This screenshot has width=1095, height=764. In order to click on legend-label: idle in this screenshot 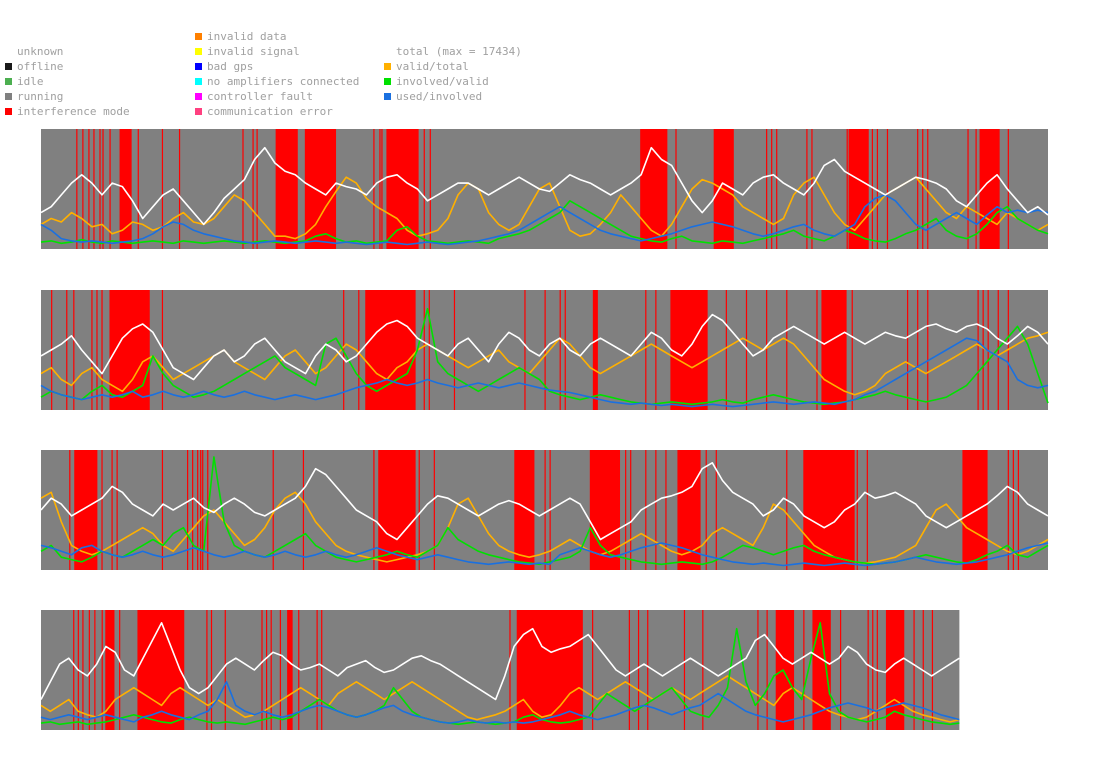, I will do `click(30, 81)`.